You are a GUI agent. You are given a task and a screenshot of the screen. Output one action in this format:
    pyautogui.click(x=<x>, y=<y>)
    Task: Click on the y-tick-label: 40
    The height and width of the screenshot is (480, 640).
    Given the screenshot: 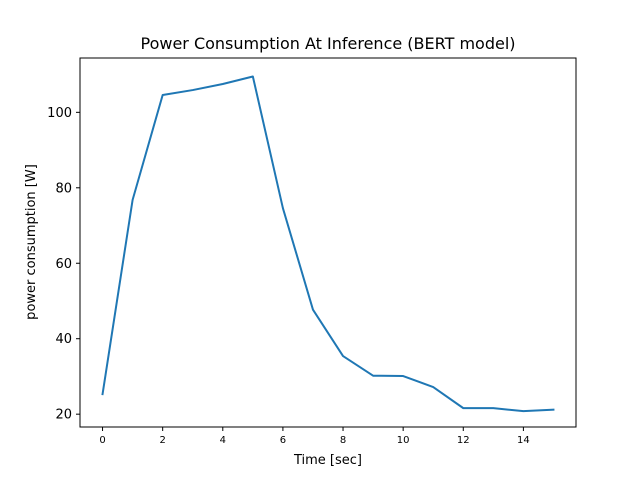 What is the action you would take?
    pyautogui.click(x=63, y=339)
    